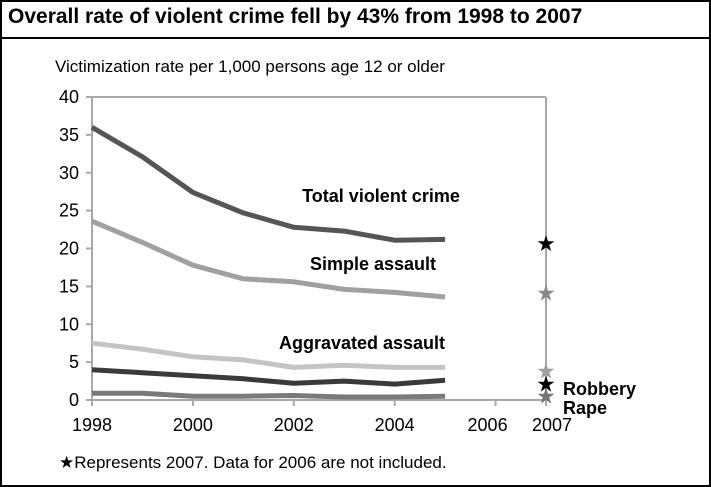 The image size is (711, 487). I want to click on x-tick-label: 1998, so click(92, 425).